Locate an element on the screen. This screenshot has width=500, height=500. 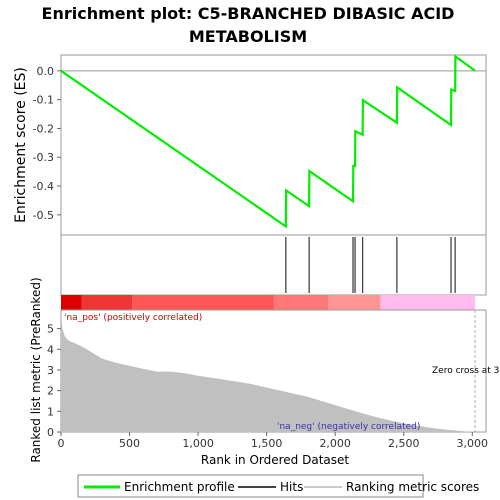
x-tick-label: 1,500 is located at coordinates (267, 443).